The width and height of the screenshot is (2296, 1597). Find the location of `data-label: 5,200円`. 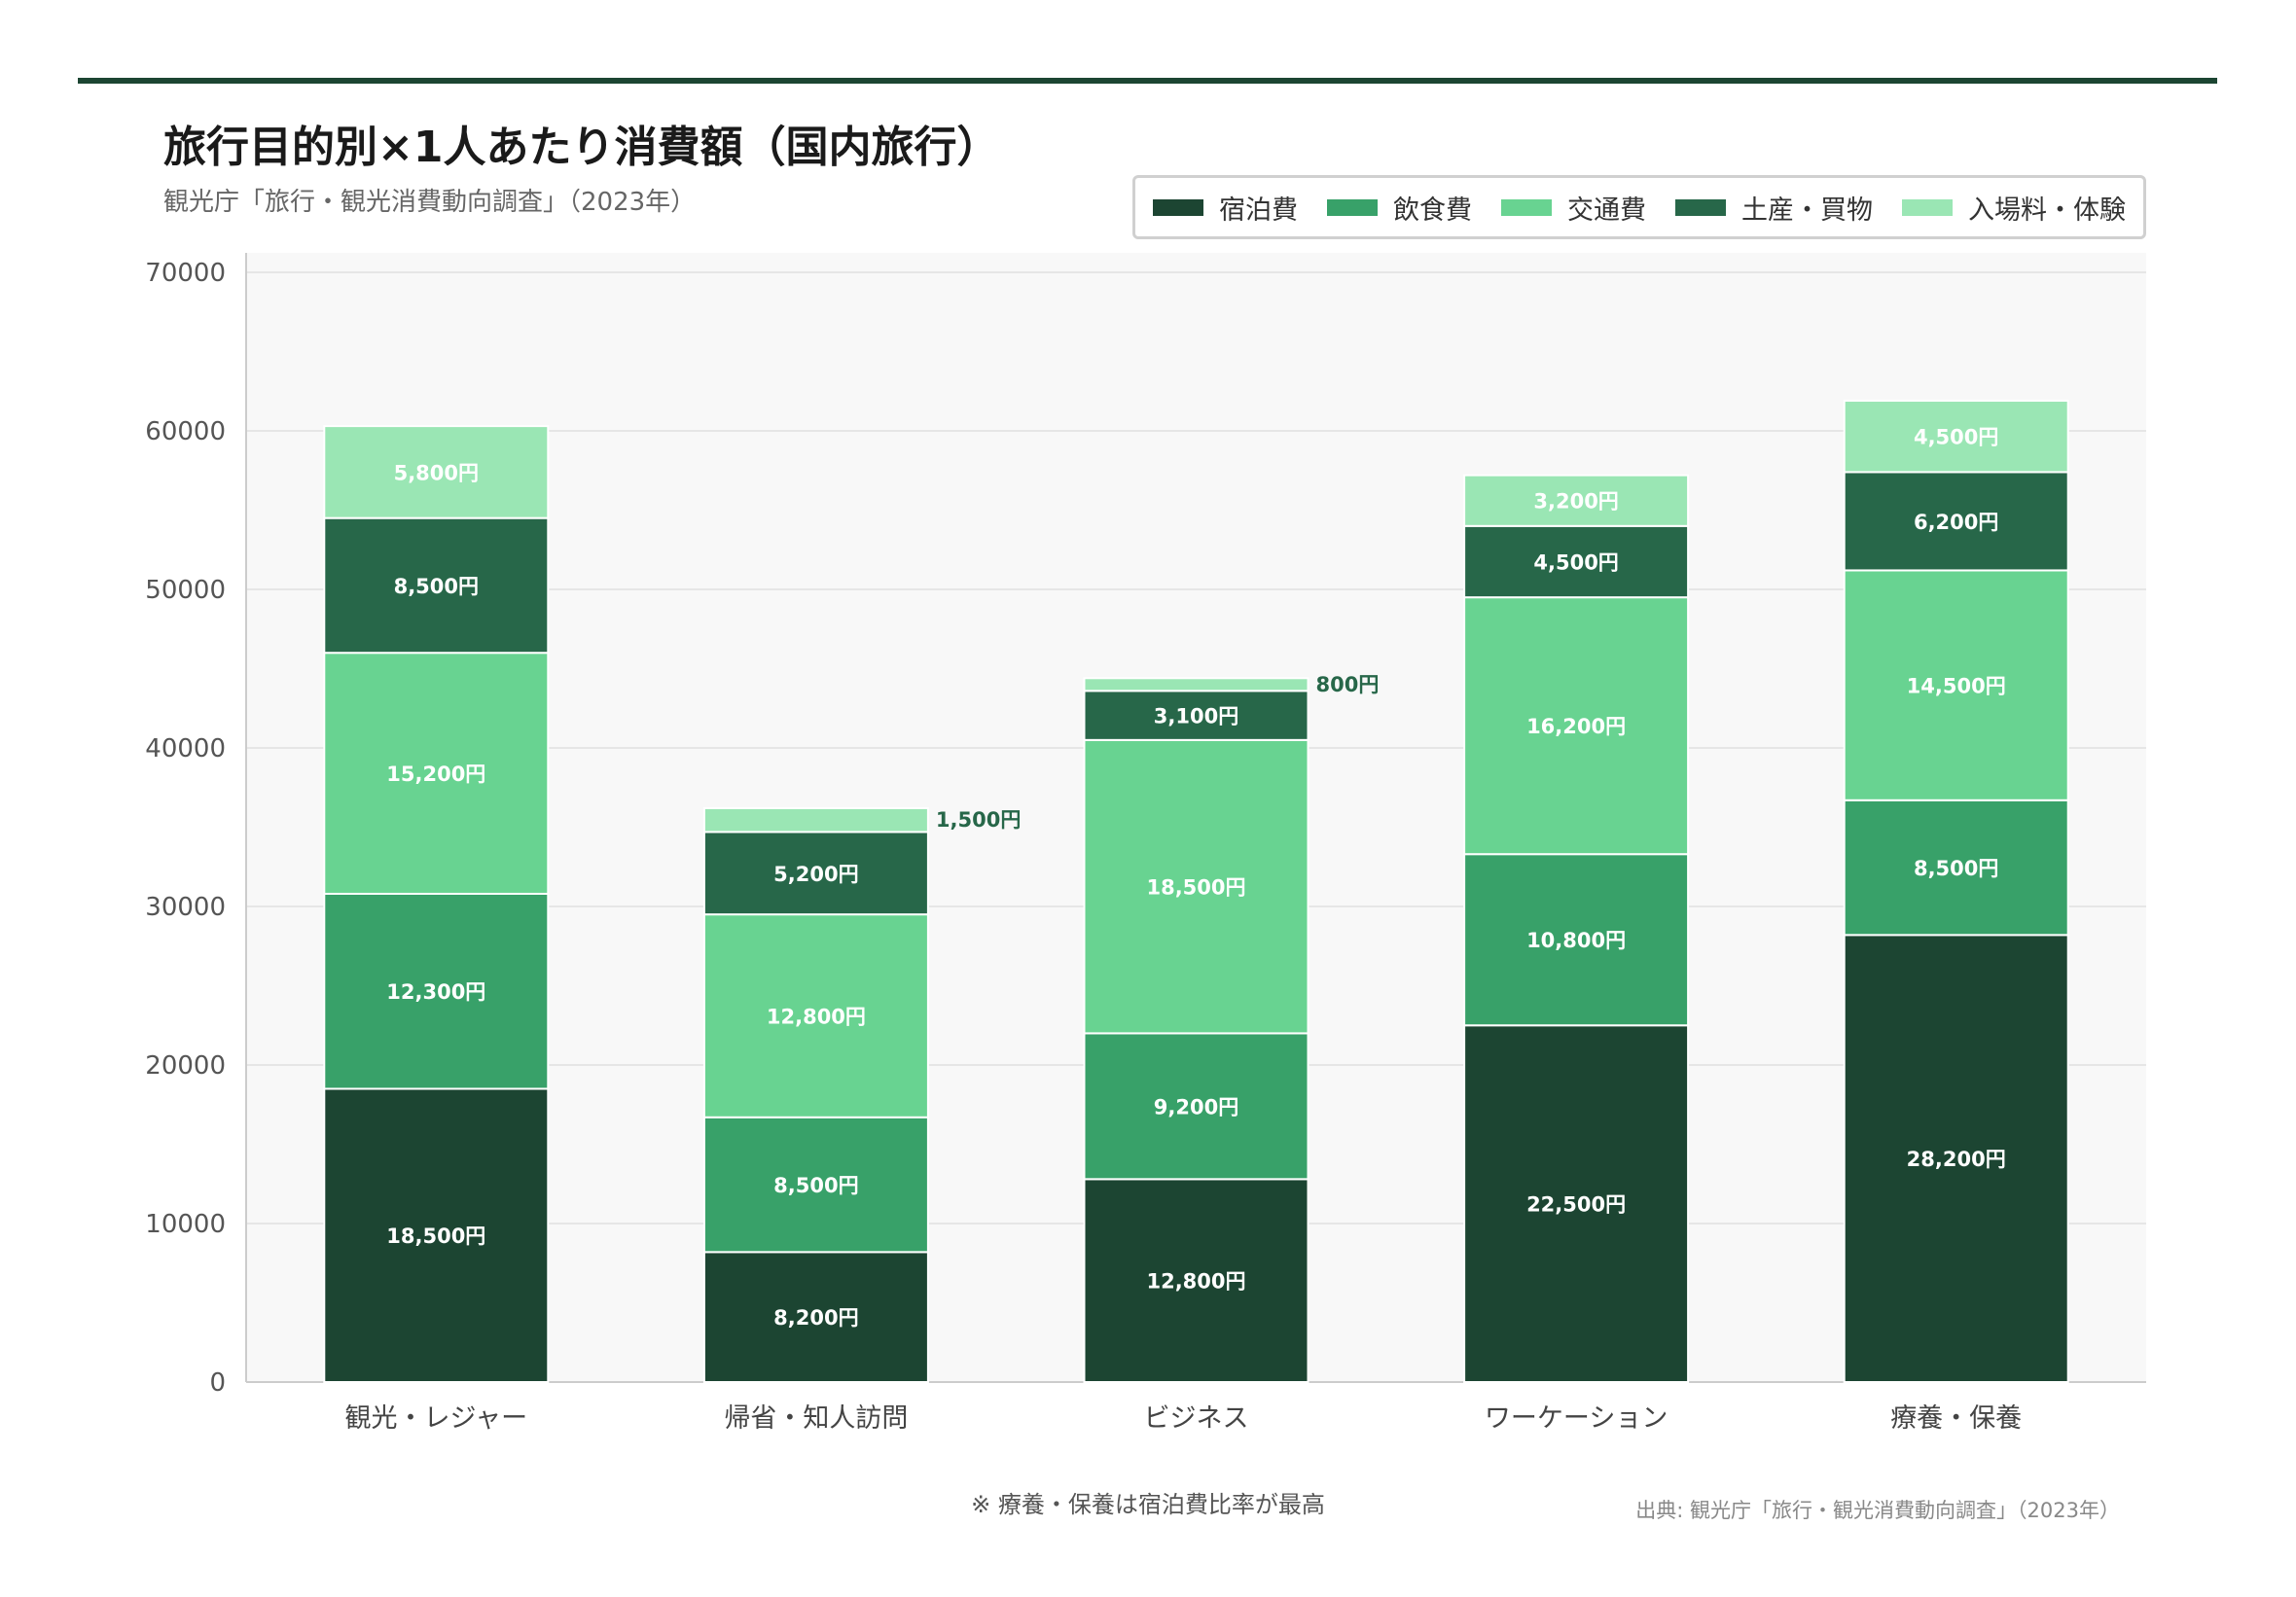

data-label: 5,200円 is located at coordinates (815, 874).